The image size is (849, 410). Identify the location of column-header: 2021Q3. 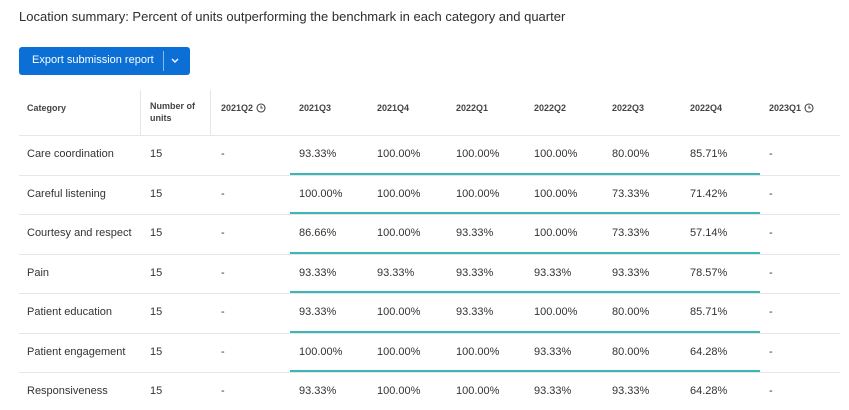
(315, 108).